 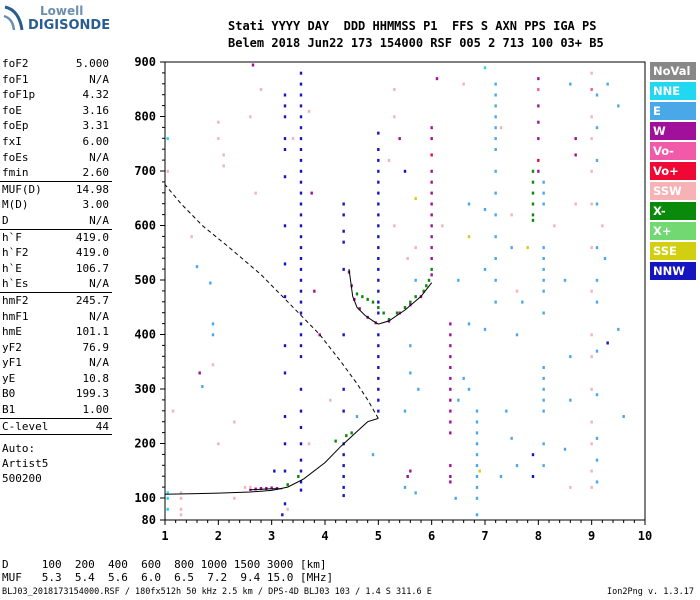 I want to click on autoscaling-line: 500200, so click(x=22, y=479).